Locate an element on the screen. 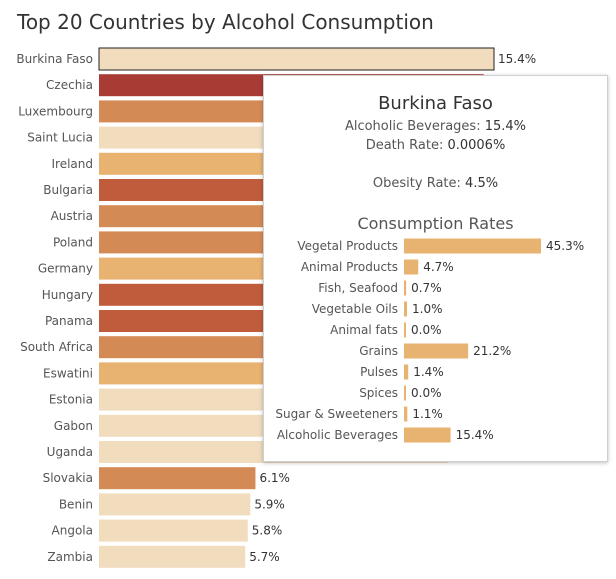 This screenshot has height=579, width=616. tooltip-death-label: Death Rate: is located at coordinates (406, 145).